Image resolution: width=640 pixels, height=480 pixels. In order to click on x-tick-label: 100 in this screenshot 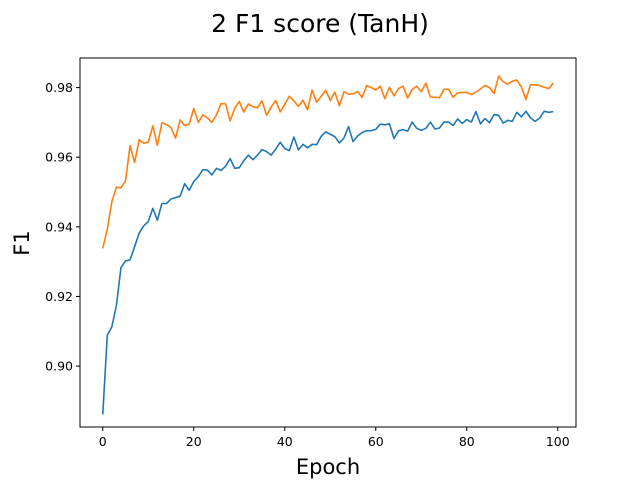, I will do `click(558, 441)`.